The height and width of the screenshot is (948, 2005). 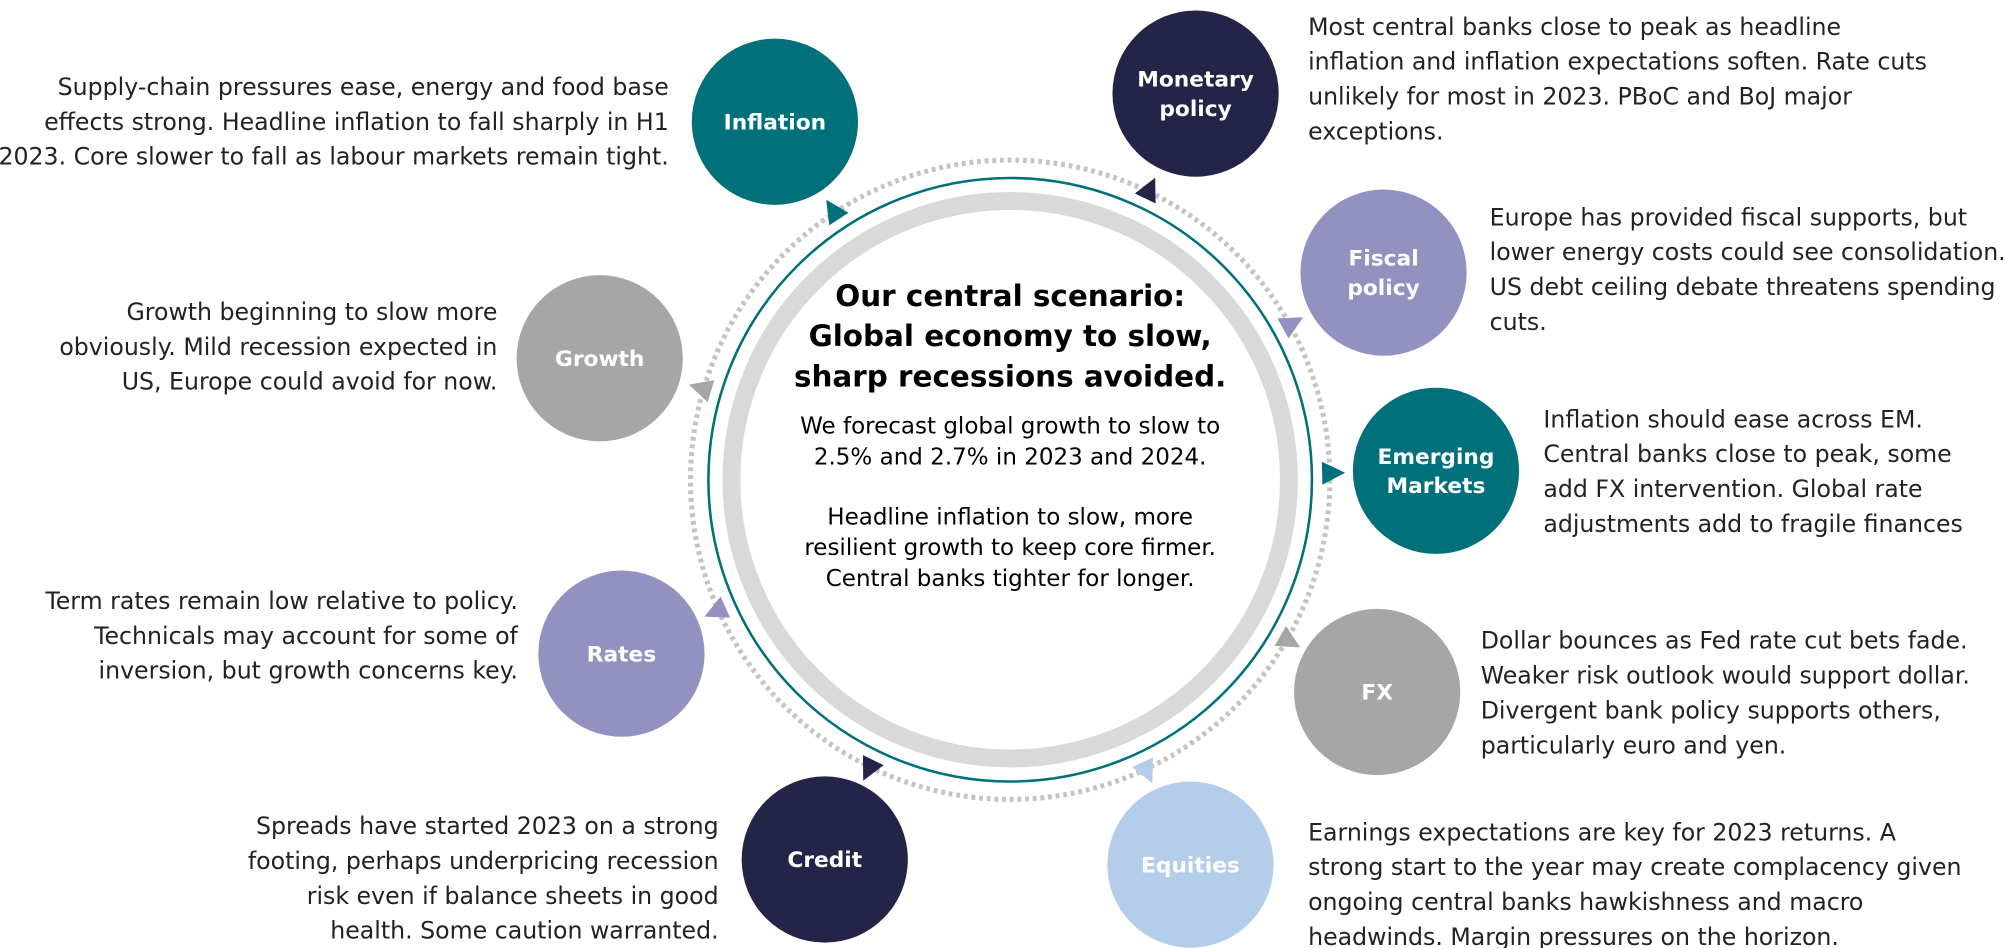 What do you see at coordinates (1010, 579) in the screenshot?
I see `center-body: Central banks tighter for longer.` at bounding box center [1010, 579].